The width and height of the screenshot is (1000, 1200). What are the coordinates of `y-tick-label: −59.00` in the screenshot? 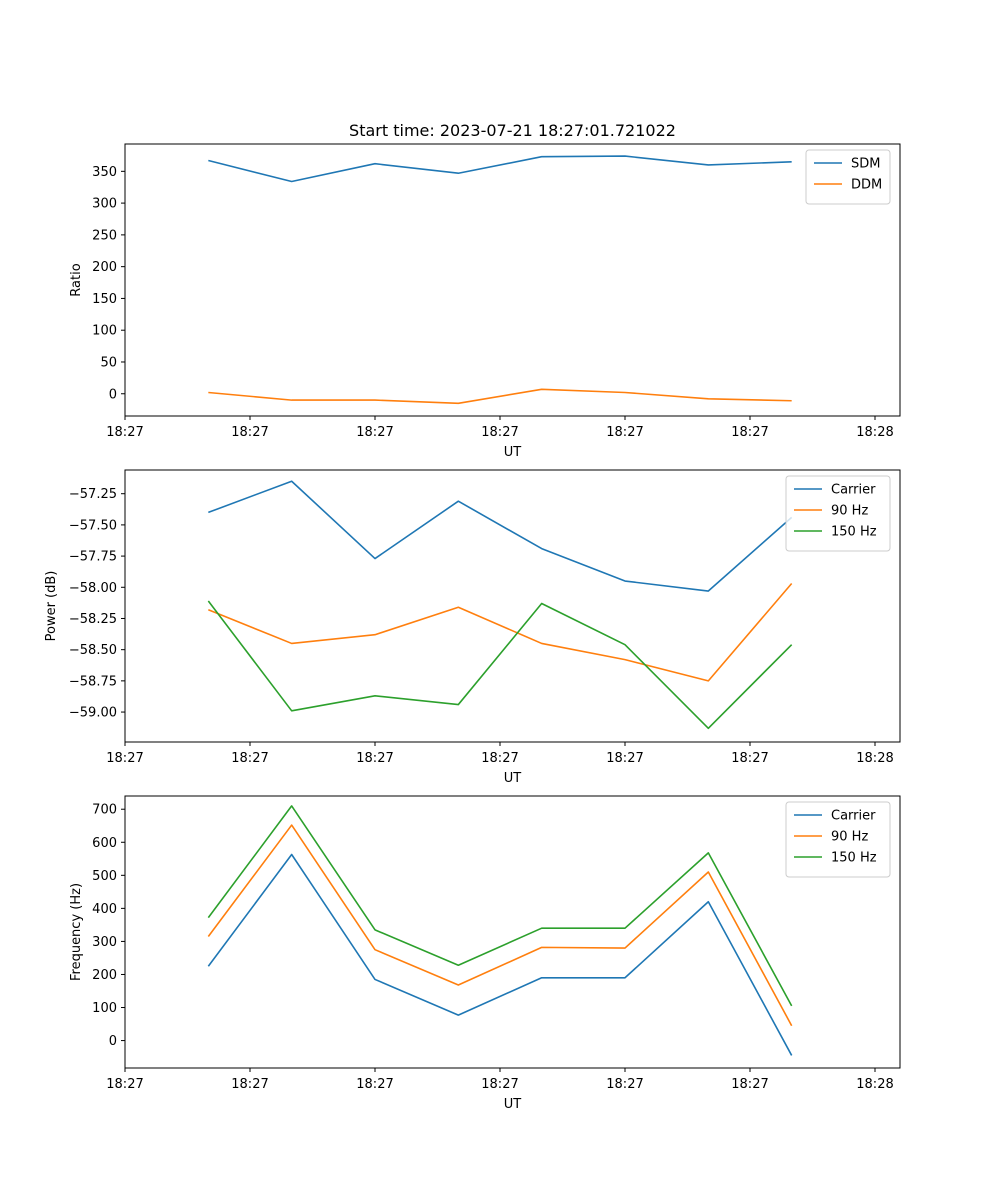 It's located at (93, 713).